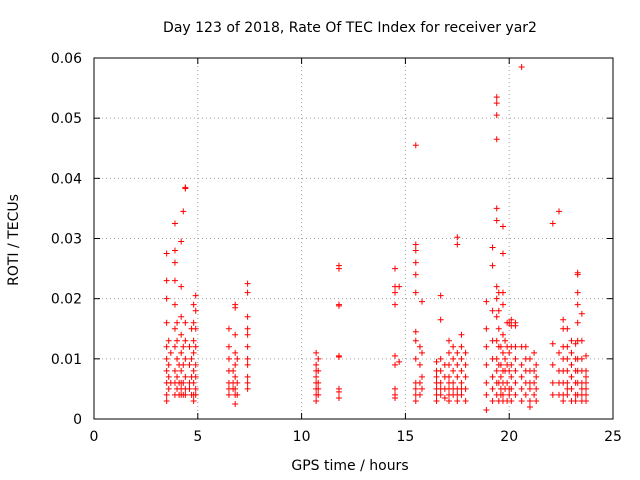 Image resolution: width=640 pixels, height=480 pixels. I want to click on y-tick-label: 0.06, so click(66, 59).